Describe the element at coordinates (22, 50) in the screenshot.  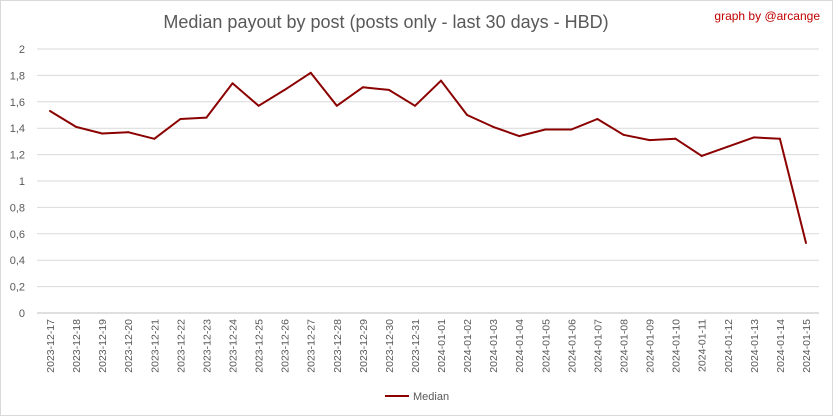
I see `y-tick-label: 2` at that location.